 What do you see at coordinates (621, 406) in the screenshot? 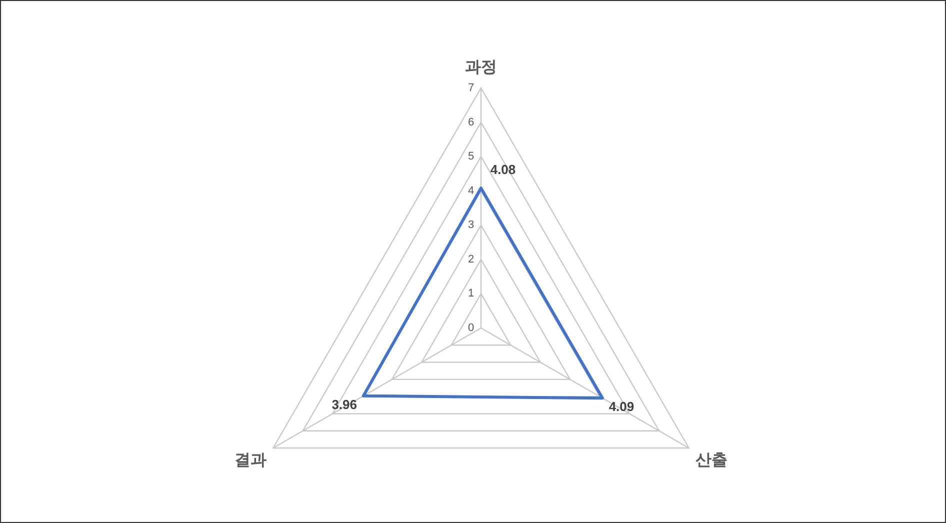
I see `data-label: 4.09` at bounding box center [621, 406].